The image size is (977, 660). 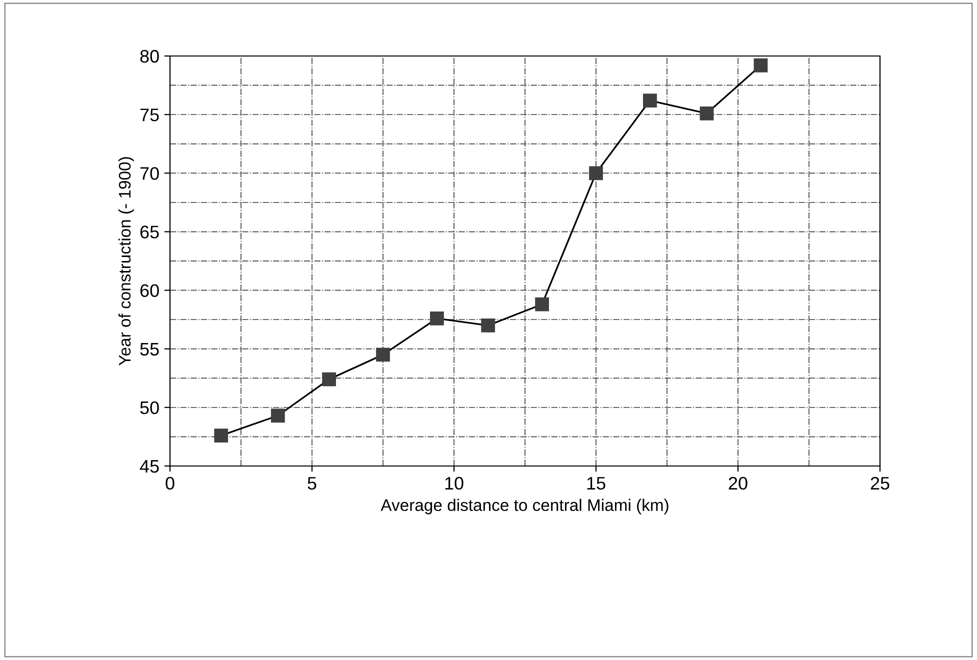 I want to click on y-tick-label: 45, so click(x=149, y=466).